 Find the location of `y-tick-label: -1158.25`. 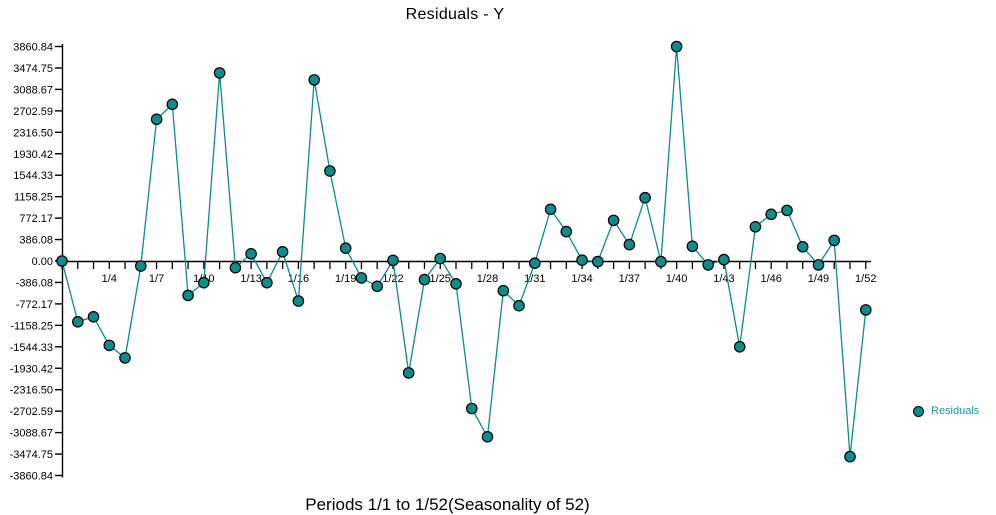

y-tick-label: -1158.25 is located at coordinates (31, 326).